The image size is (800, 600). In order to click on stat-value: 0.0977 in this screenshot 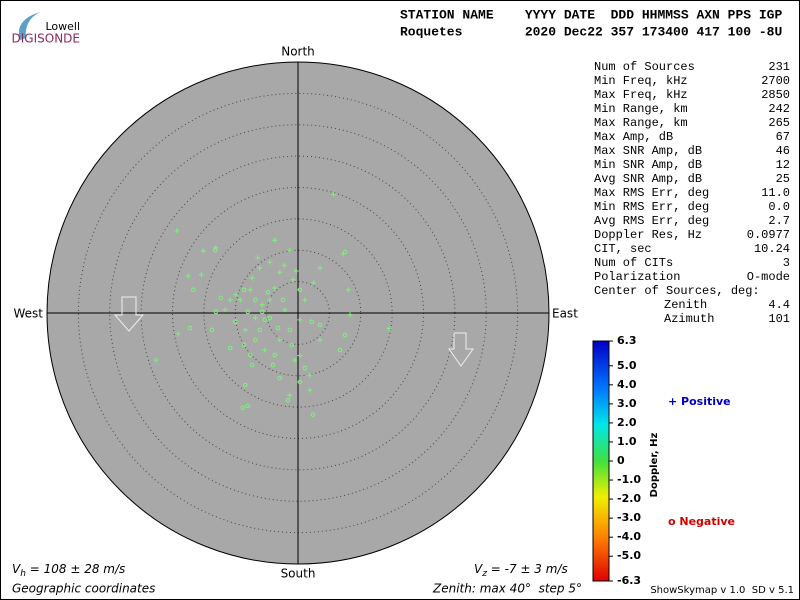, I will do `click(768, 235)`.